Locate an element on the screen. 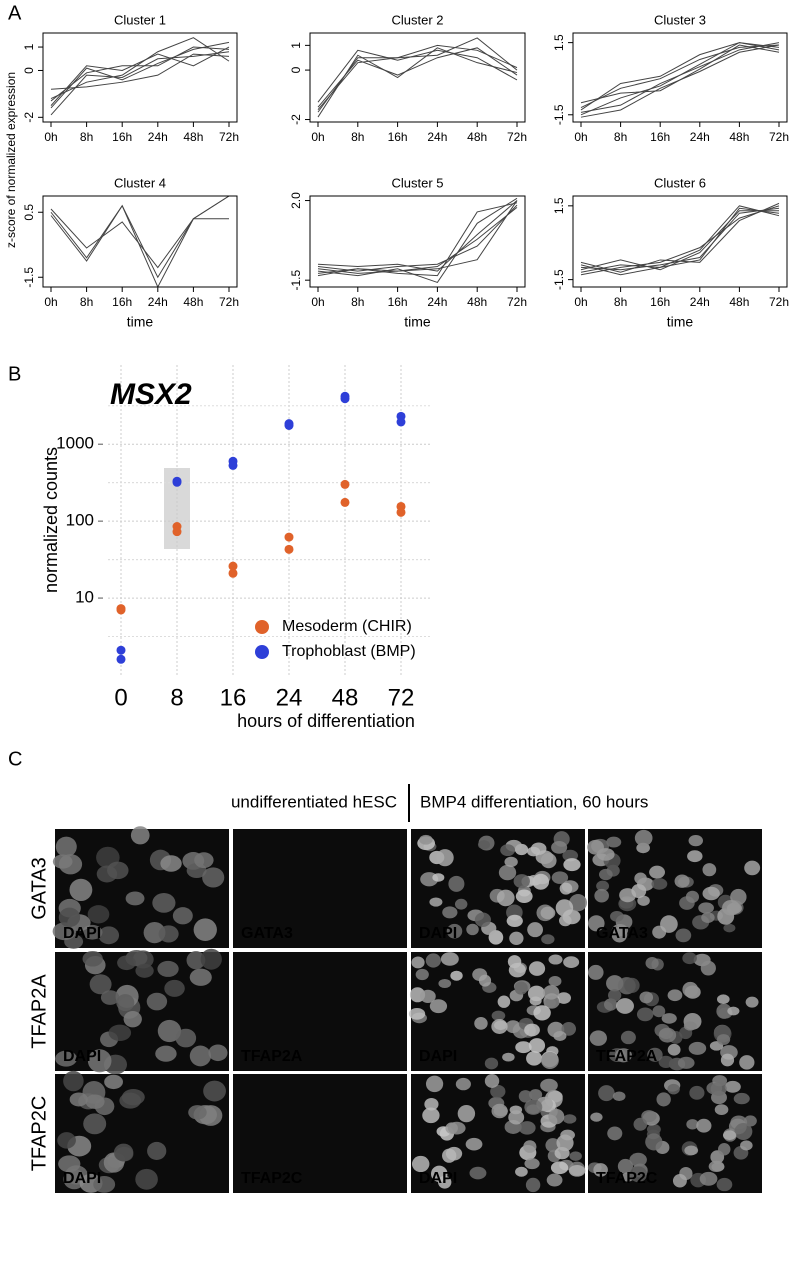 The height and width of the screenshot is (1277, 800). row-label: TFAP2C is located at coordinates (39, 1134).